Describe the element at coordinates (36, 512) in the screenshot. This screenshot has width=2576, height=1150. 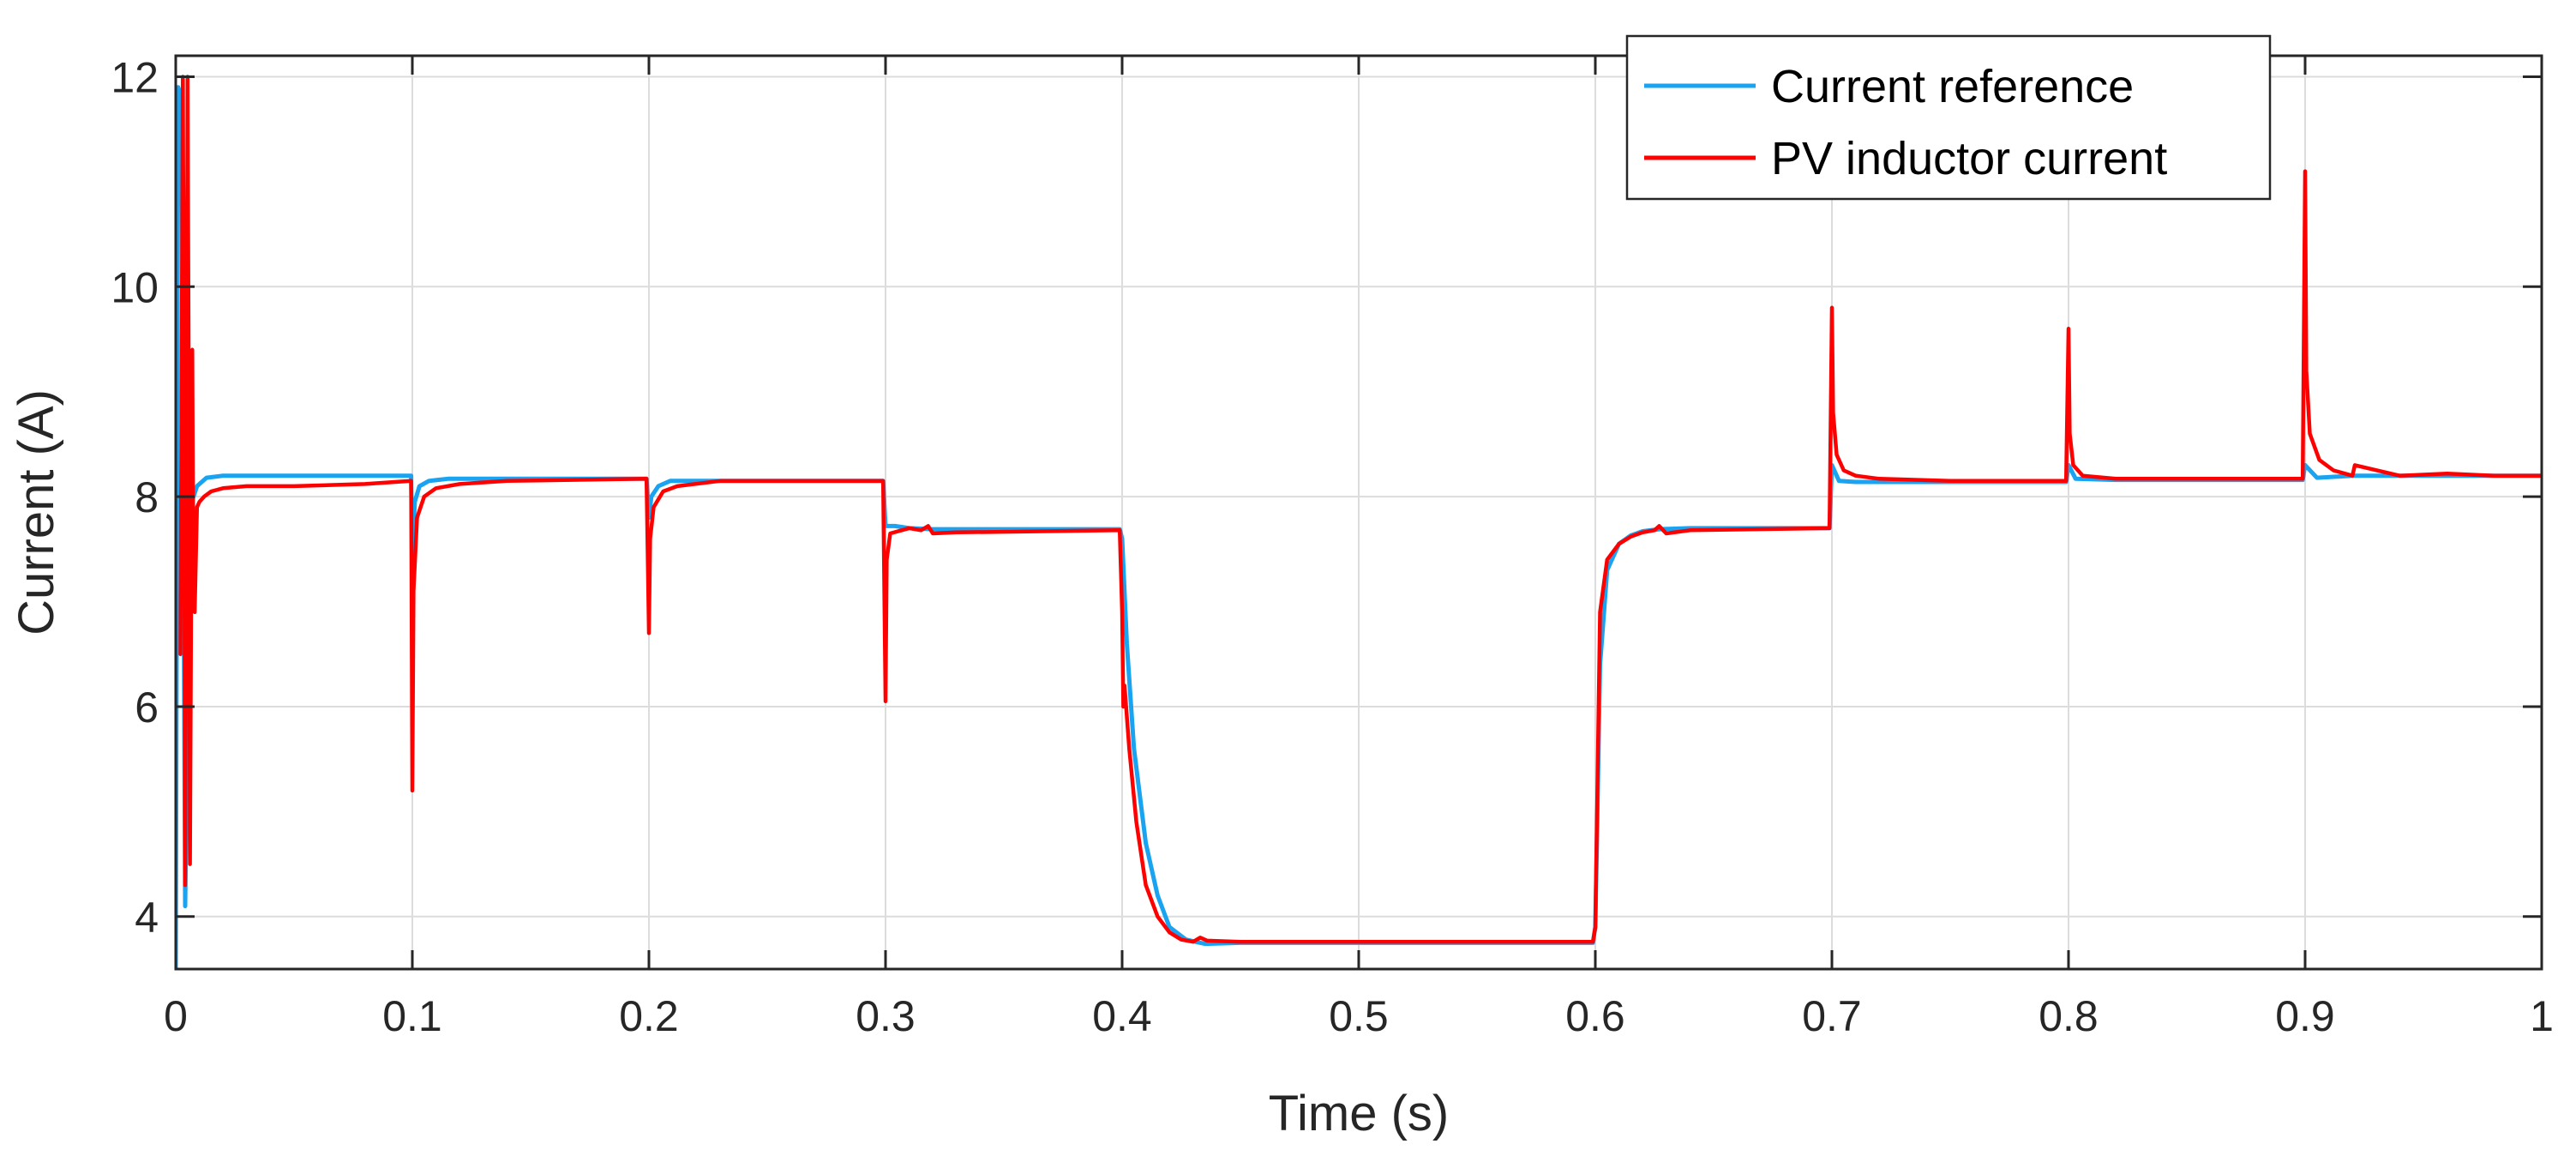
I see `y-axis-title: Current (A)` at that location.